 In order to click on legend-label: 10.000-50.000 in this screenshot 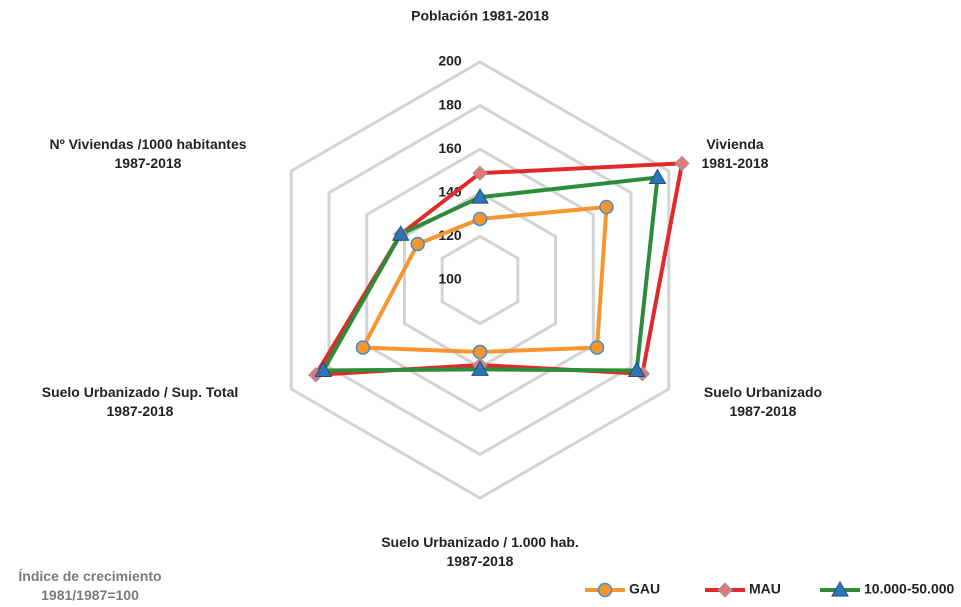, I will do `click(909, 589)`.